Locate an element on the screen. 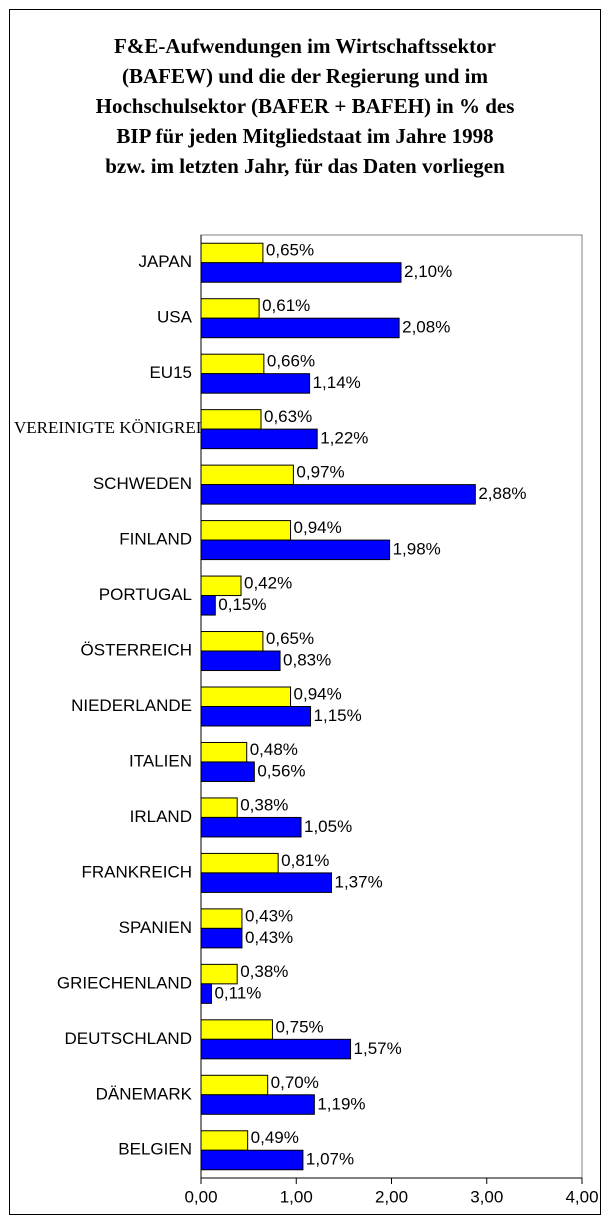  data-label: 0,42% is located at coordinates (268, 583).